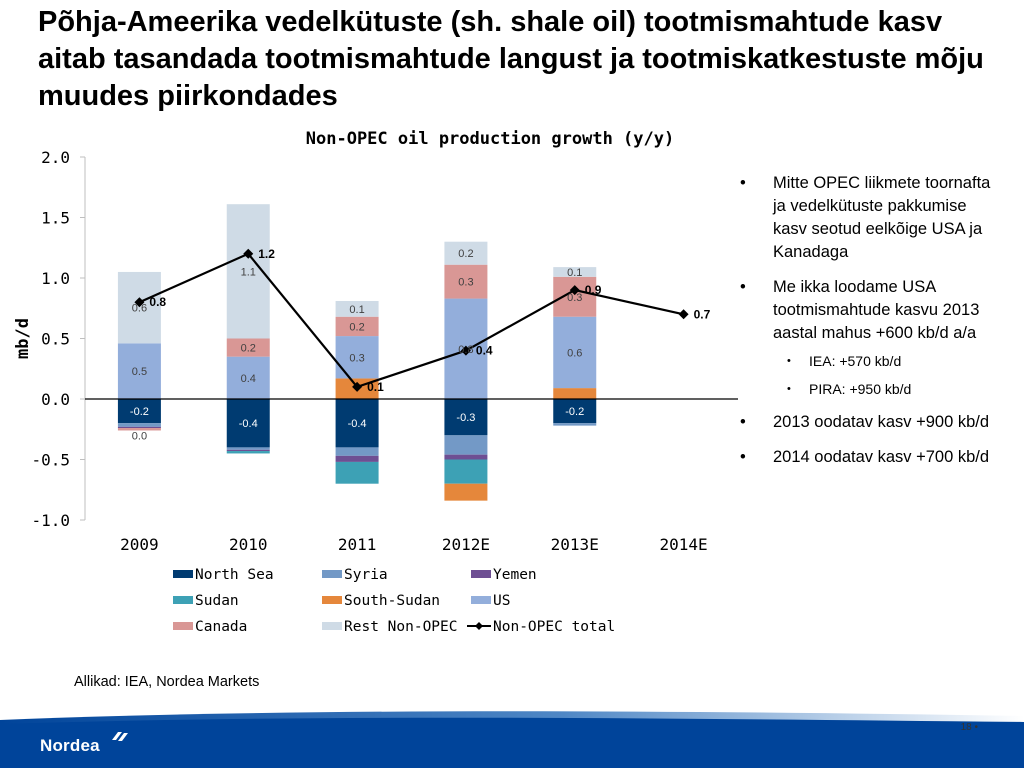  I want to click on y-tick-label: 1.5, so click(55, 218).